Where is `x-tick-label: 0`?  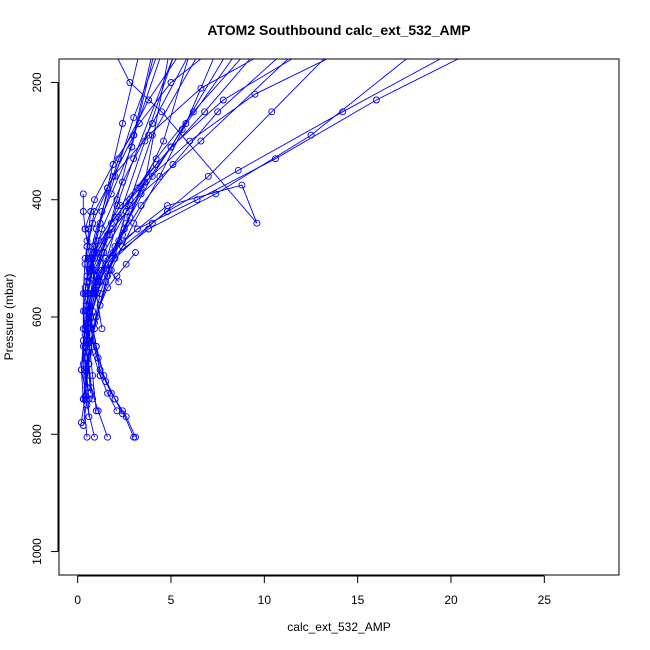
x-tick-label: 0 is located at coordinates (77, 600).